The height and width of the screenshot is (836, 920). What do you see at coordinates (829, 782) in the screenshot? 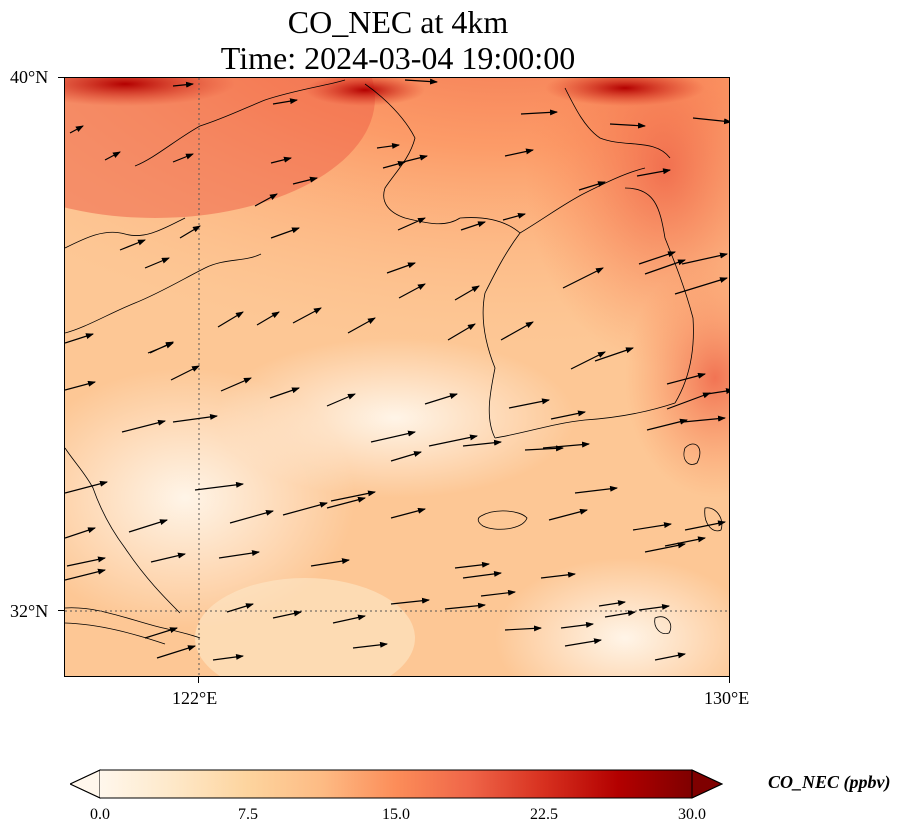
I see `colorbar-label: CO_NEC (ppbv)` at bounding box center [829, 782].